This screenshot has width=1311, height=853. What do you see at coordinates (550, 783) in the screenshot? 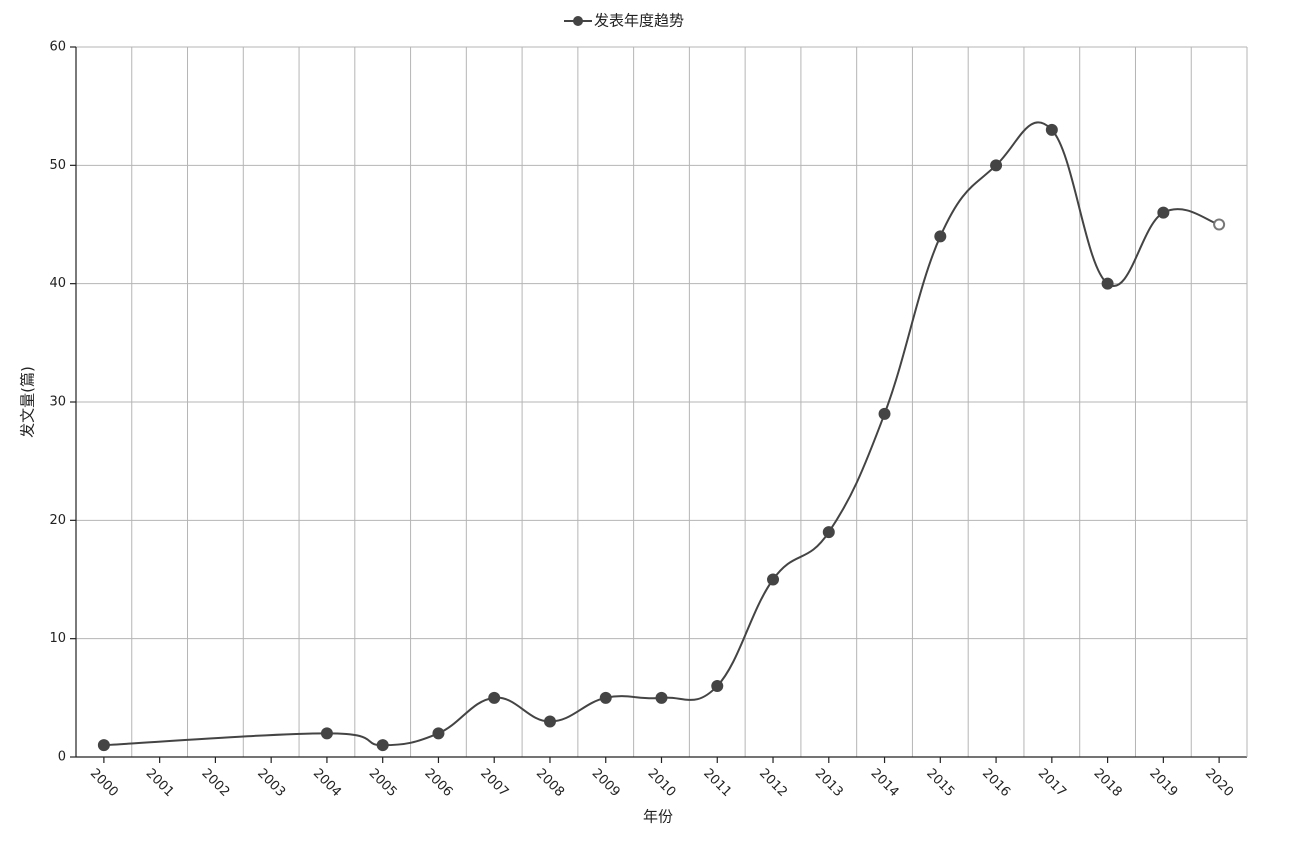
I see `x-tick-label: 2008` at bounding box center [550, 783].